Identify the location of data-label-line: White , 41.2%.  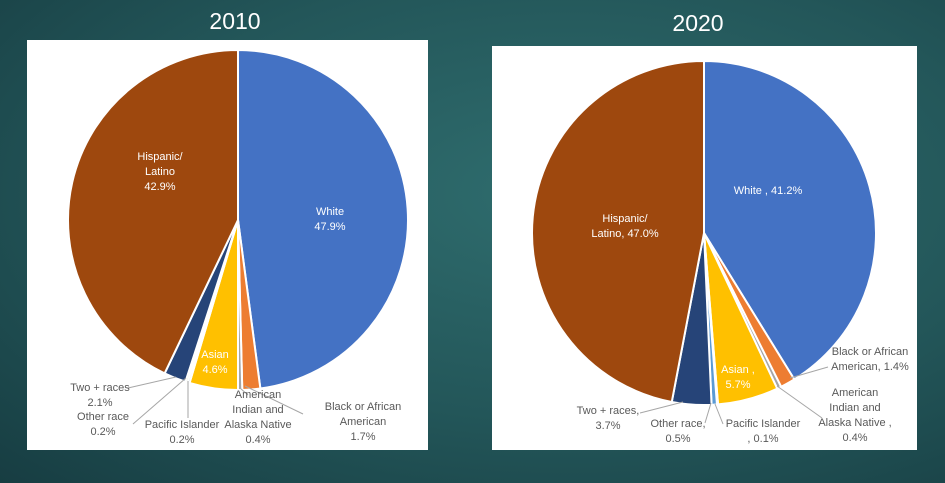
(768, 191).